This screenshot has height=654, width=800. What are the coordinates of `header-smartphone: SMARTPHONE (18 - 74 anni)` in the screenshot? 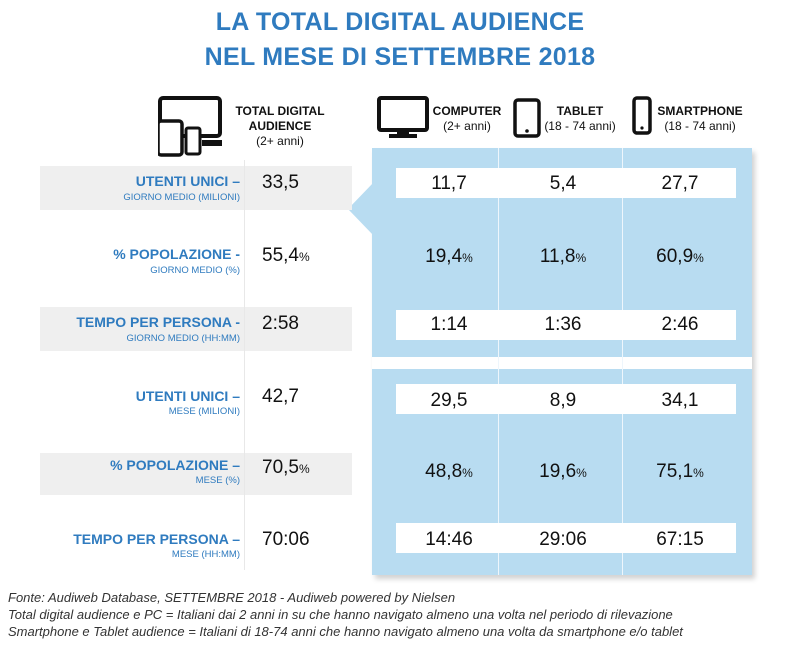 It's located at (700, 119).